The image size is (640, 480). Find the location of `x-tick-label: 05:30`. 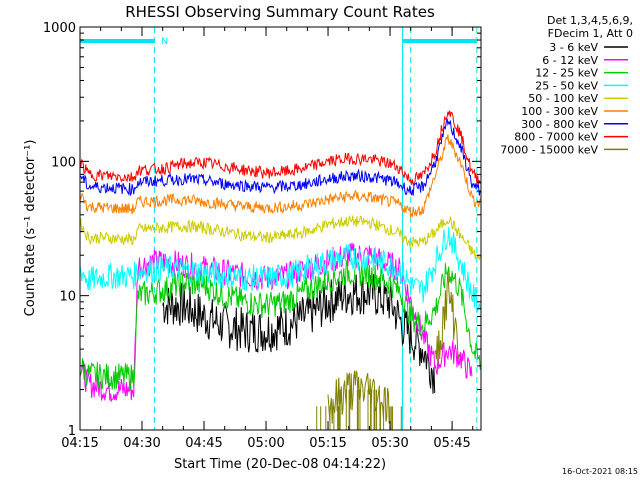

x-tick-label: 05:30 is located at coordinates (389, 443).